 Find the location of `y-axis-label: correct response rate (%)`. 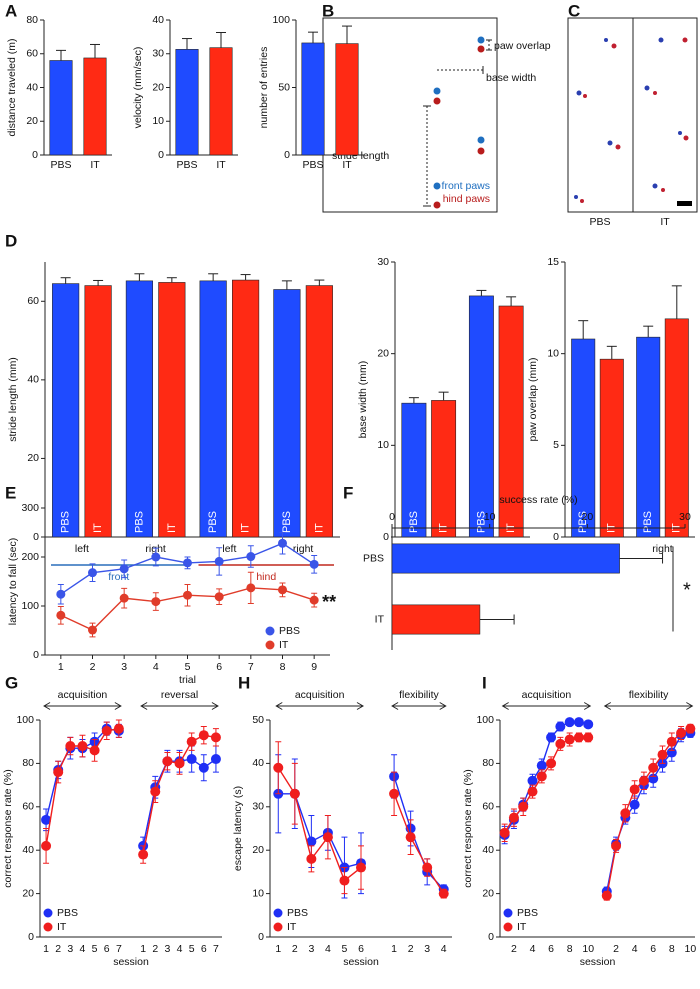

y-axis-label: correct response rate (%) is located at coordinates (468, 828).